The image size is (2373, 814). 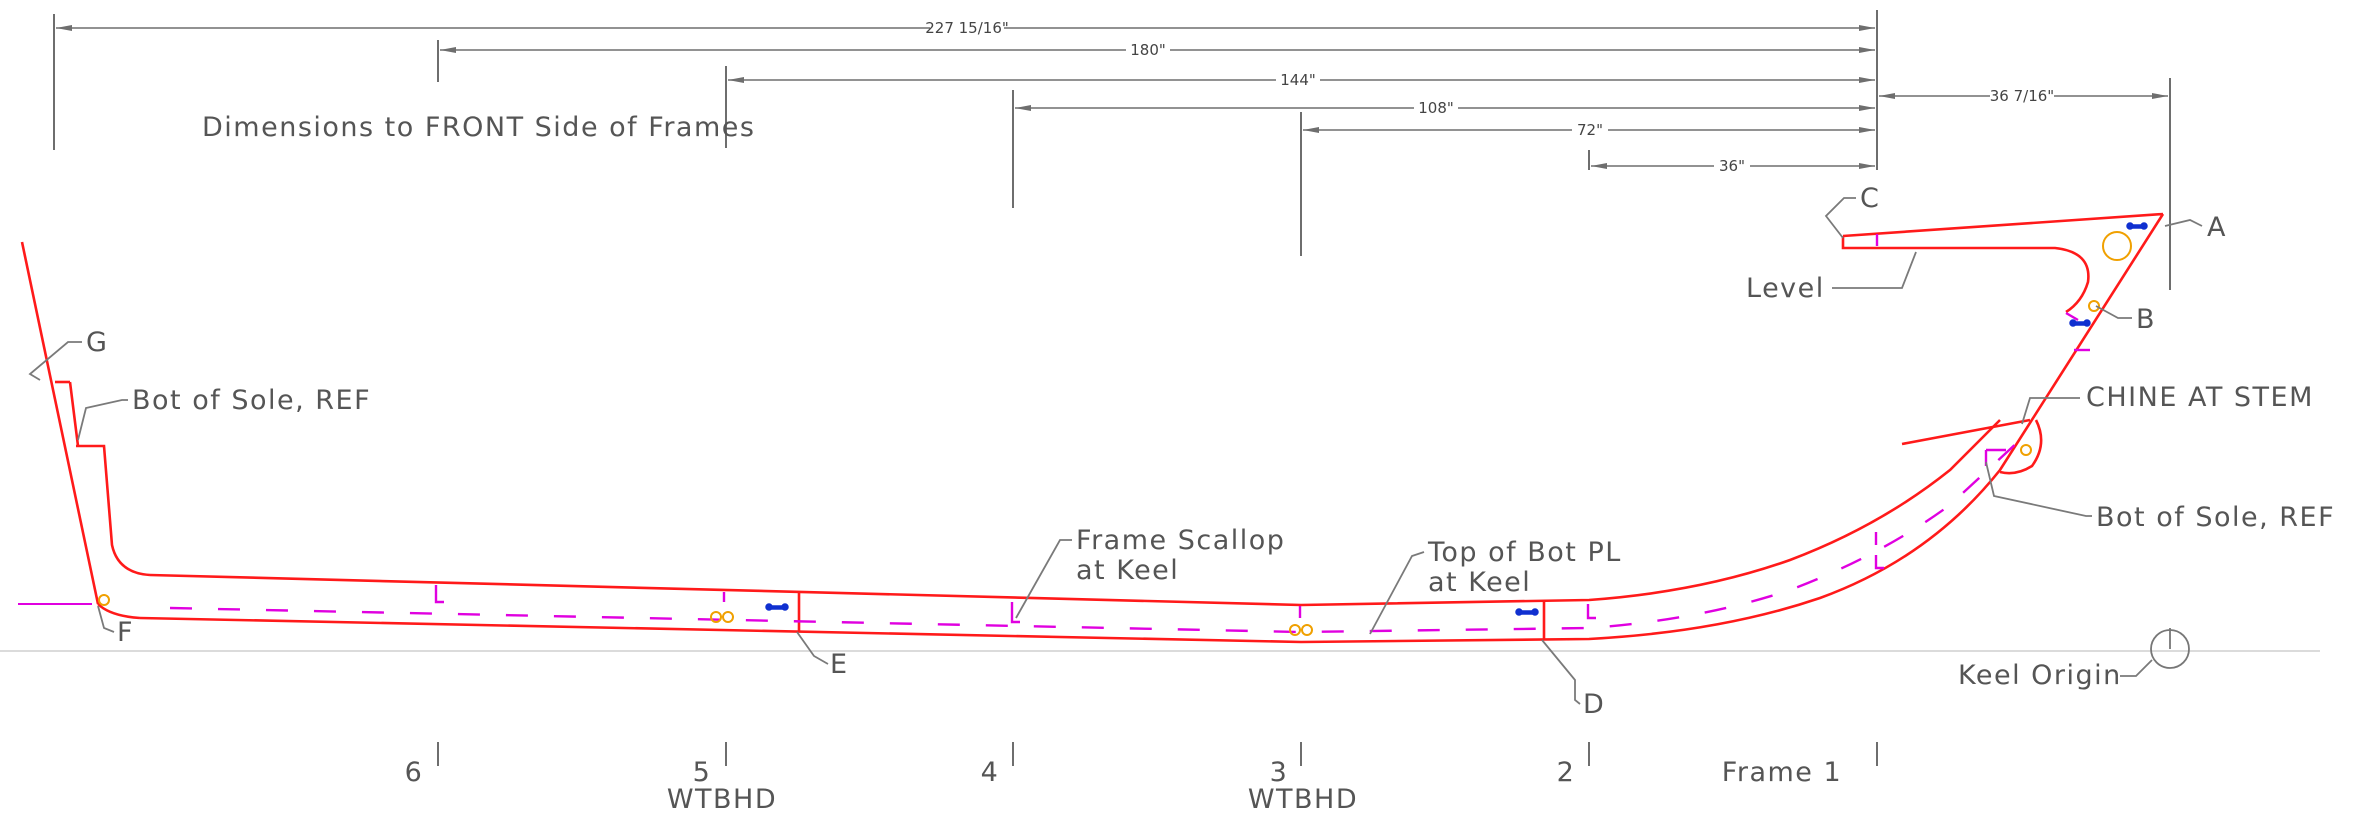 I want to click on frame-2-label: 2, so click(x=1566, y=772).